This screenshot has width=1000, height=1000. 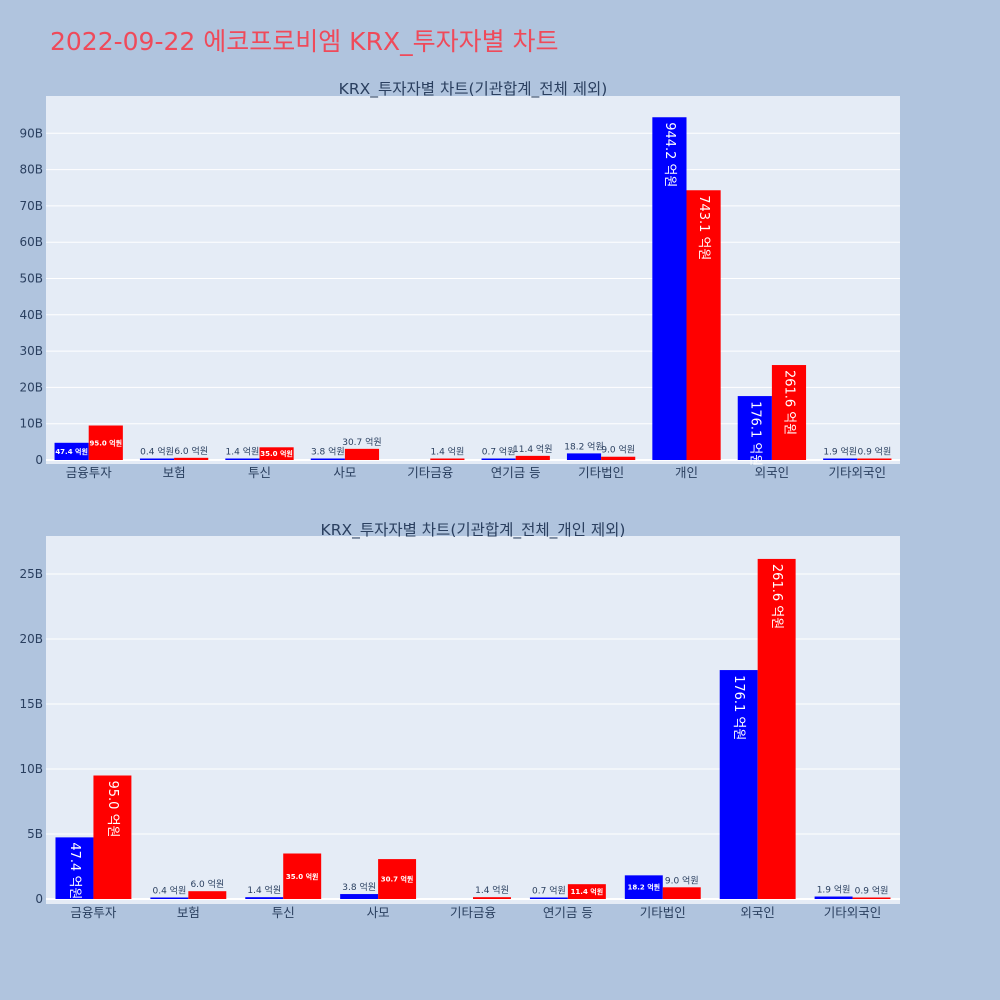 I want to click on chart-title: KRX_투자자별 차트(기관합계_전체 제외), so click(x=473, y=89).